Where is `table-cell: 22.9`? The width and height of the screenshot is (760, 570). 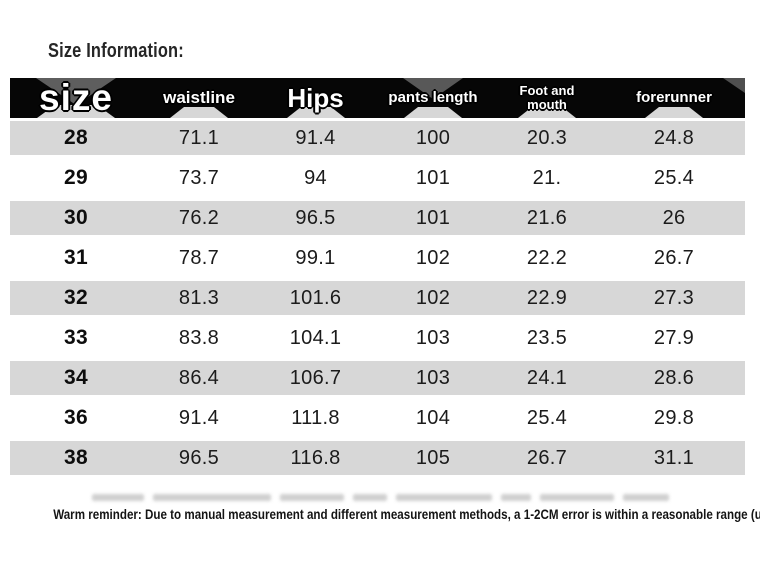
table-cell: 22.9 is located at coordinates (547, 297).